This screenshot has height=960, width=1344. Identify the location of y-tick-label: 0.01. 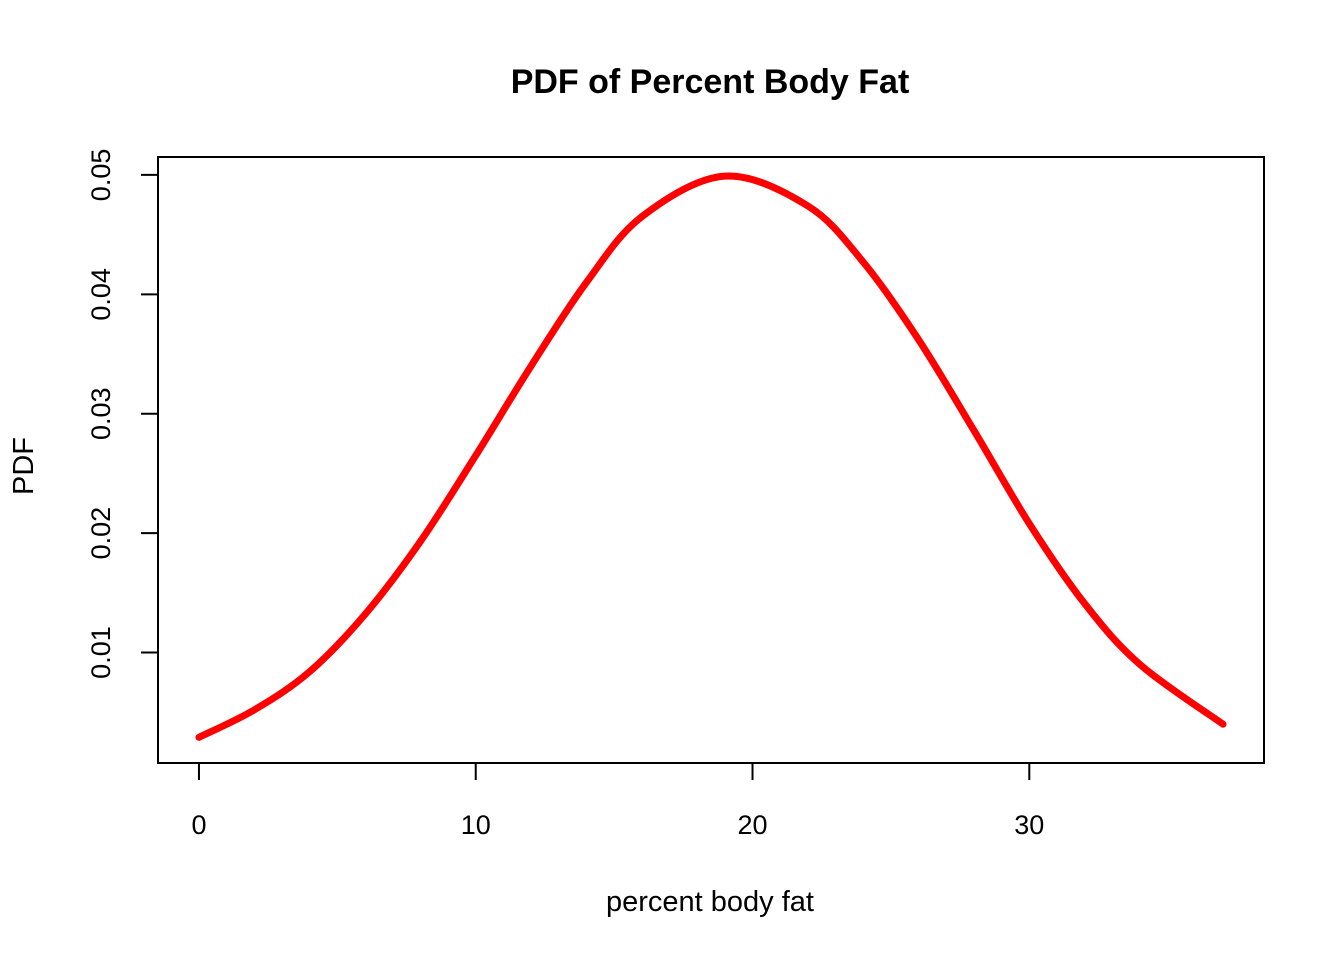
(101, 652).